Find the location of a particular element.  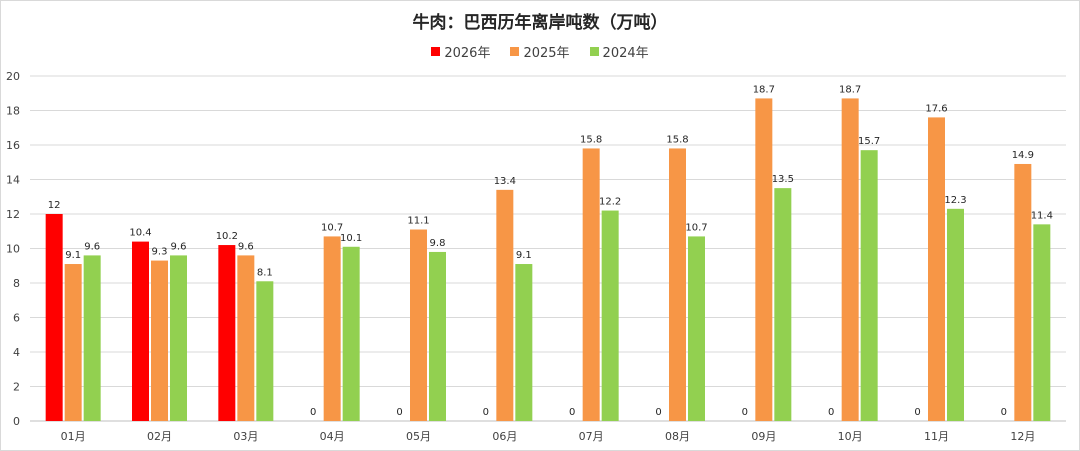

x-tick-label: 11月 is located at coordinates (936, 436).